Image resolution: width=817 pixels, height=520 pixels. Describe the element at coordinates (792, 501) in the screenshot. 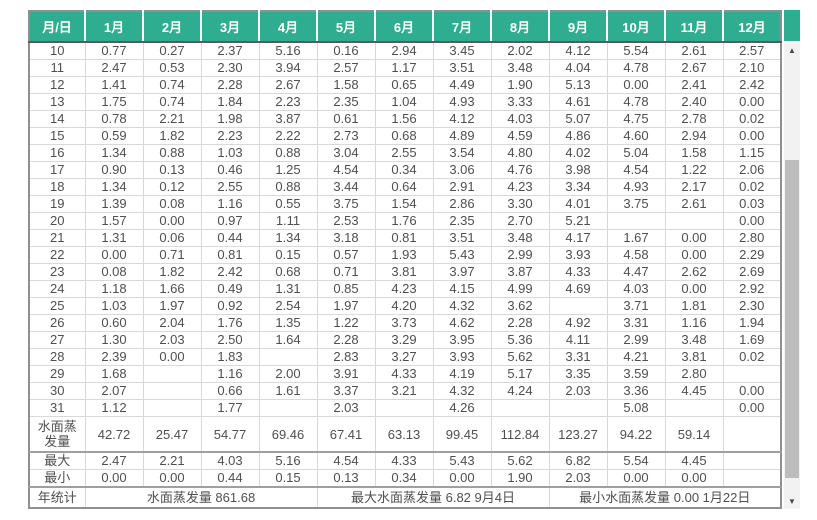

I see `scroll-down-arrow-icon: ▼` at that location.